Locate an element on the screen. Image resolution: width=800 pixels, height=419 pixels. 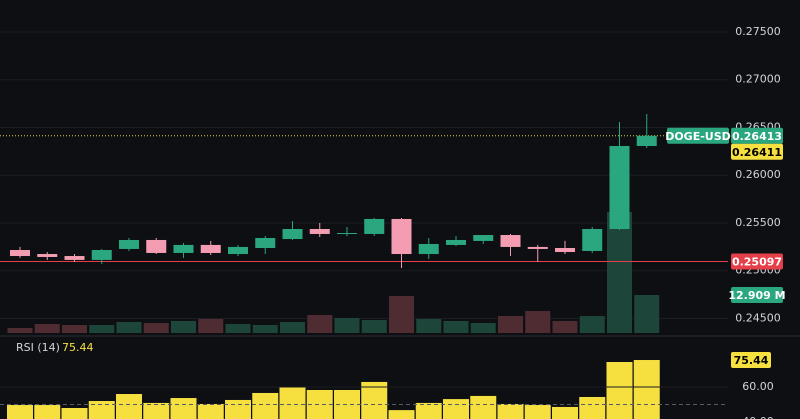
reference-price-label: 0.25097 is located at coordinates (757, 261).